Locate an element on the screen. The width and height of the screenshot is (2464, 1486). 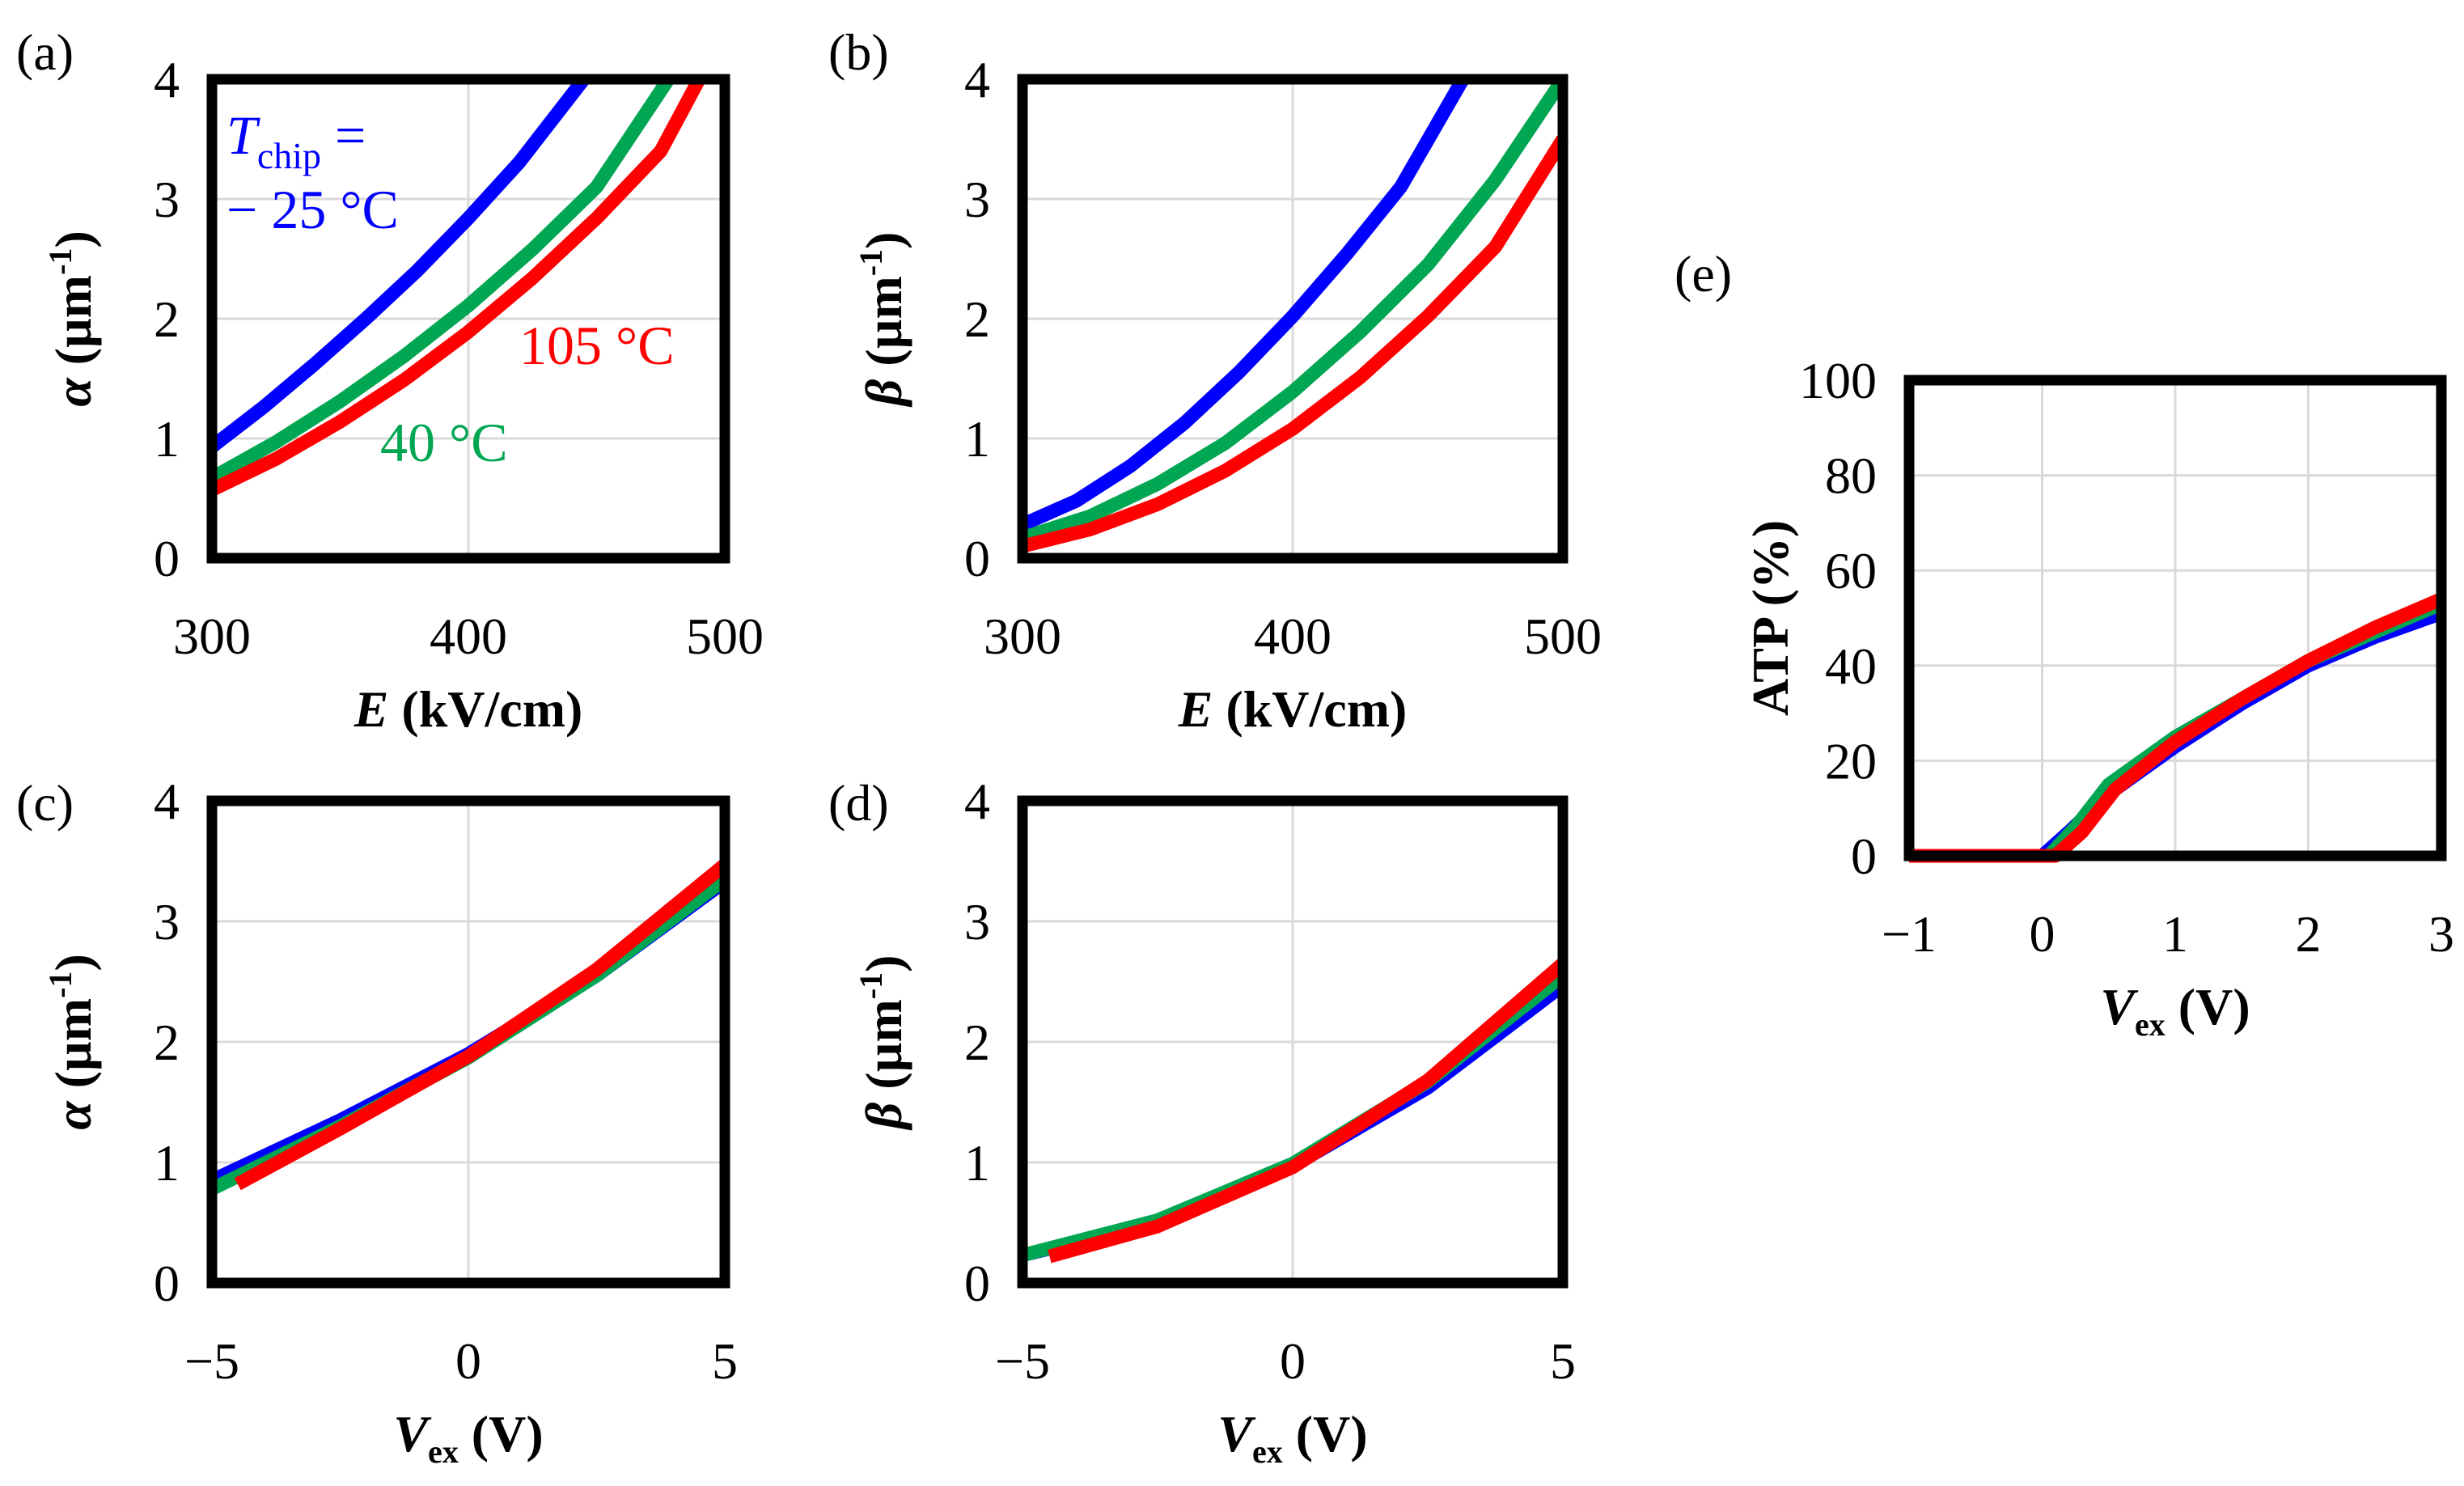
panel-c-ytick-label: 0 is located at coordinates (167, 1283).